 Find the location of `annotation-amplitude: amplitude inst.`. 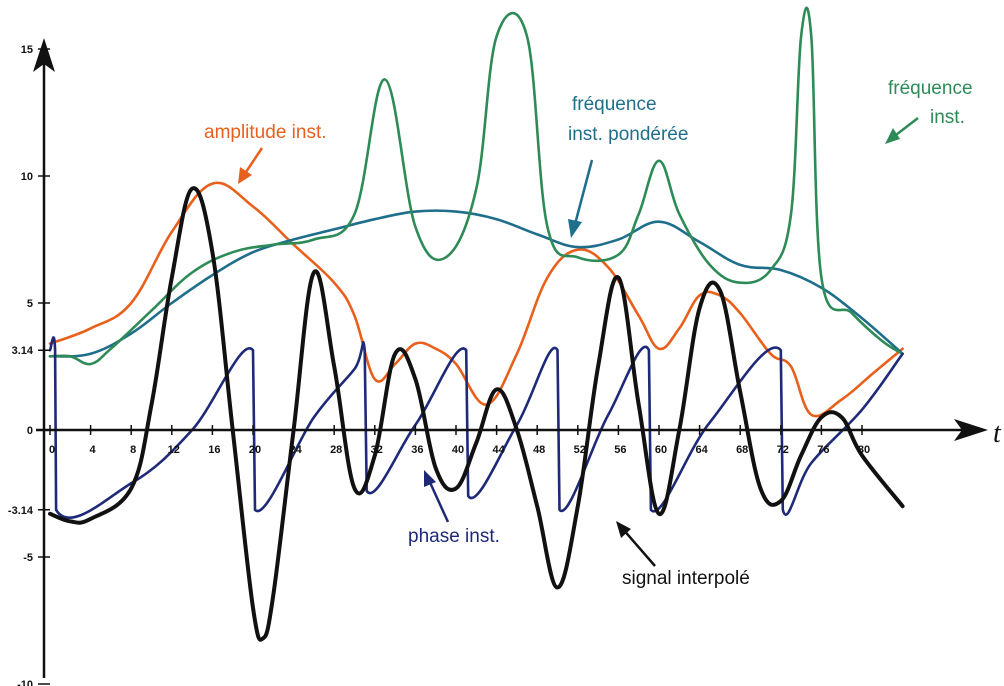

annotation-amplitude: amplitude inst. is located at coordinates (265, 132).